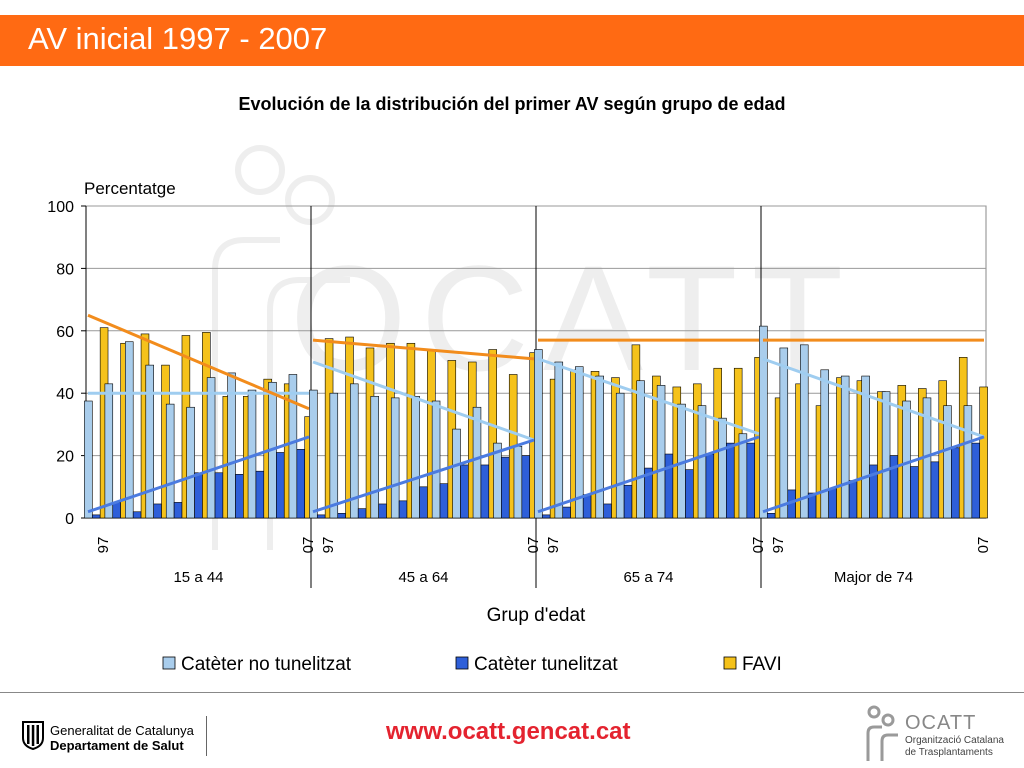 The width and height of the screenshot is (1024, 768). Describe the element at coordinates (65, 269) in the screenshot. I see `y-tick-label: 80` at that location.